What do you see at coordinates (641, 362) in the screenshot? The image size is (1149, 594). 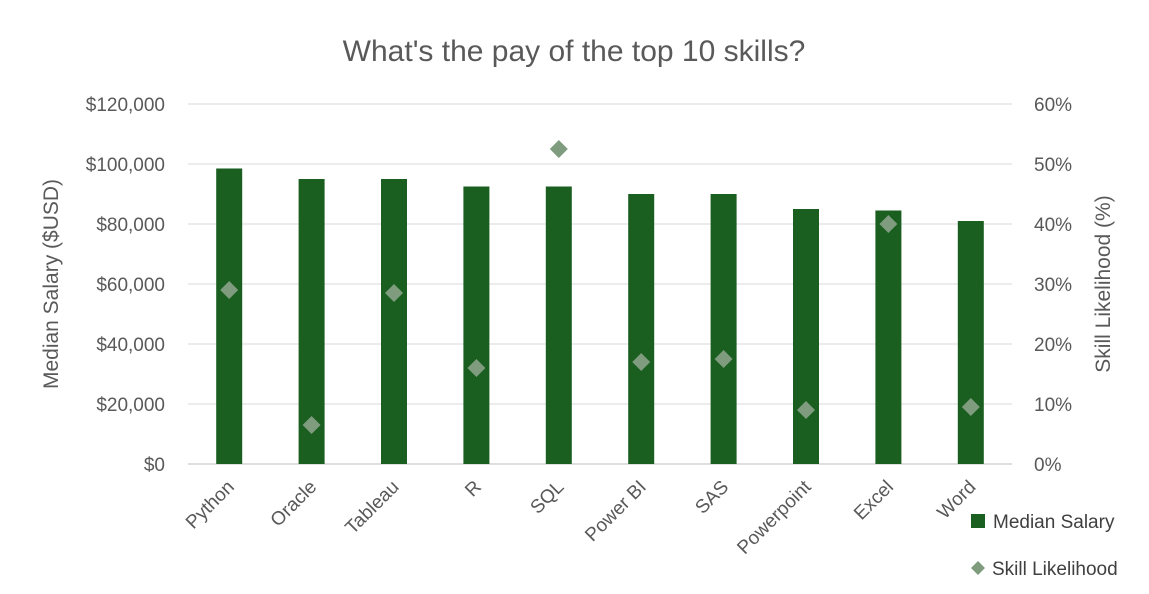 I see `point-power-bi` at bounding box center [641, 362].